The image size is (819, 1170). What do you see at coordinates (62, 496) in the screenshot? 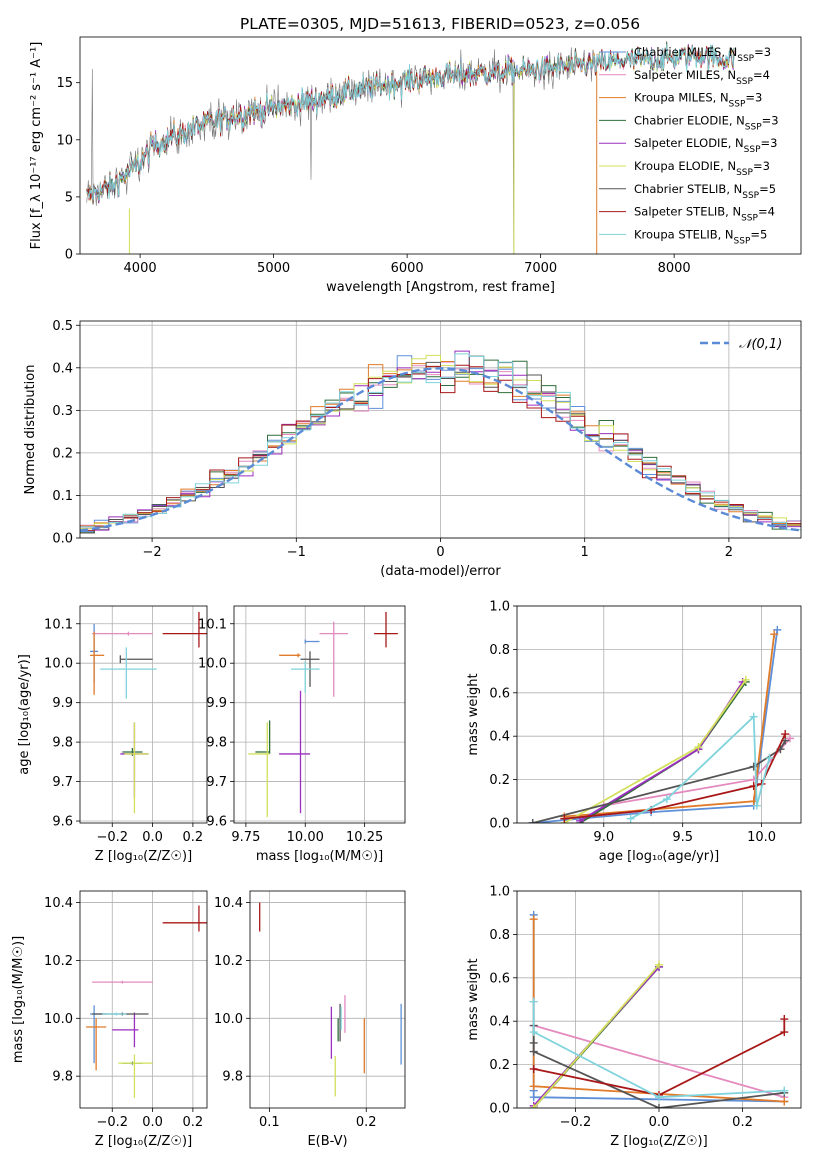
I see `y-tick-label: 0.1` at bounding box center [62, 496].